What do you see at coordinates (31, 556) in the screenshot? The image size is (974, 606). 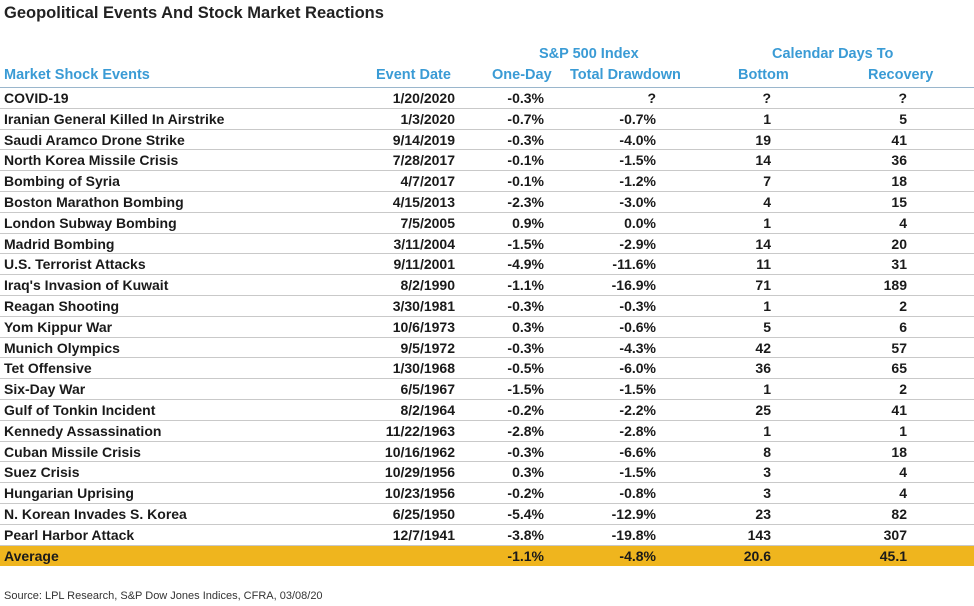 I see `average-label: Average` at bounding box center [31, 556].